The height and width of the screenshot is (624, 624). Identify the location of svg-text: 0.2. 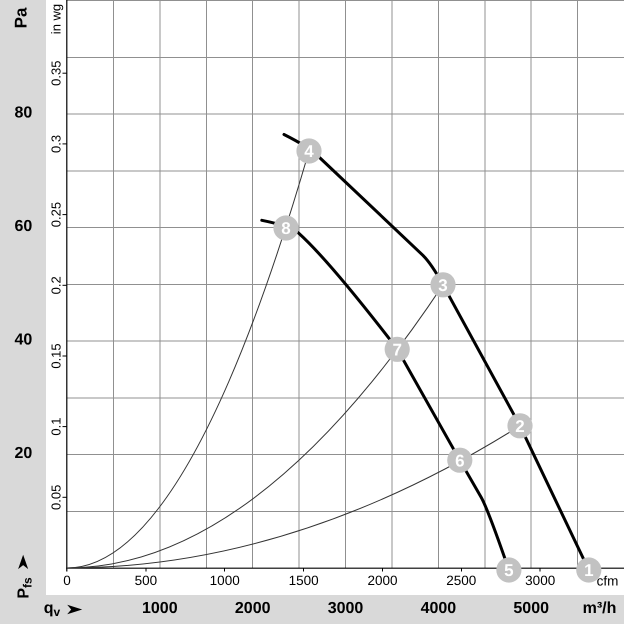
(56, 285).